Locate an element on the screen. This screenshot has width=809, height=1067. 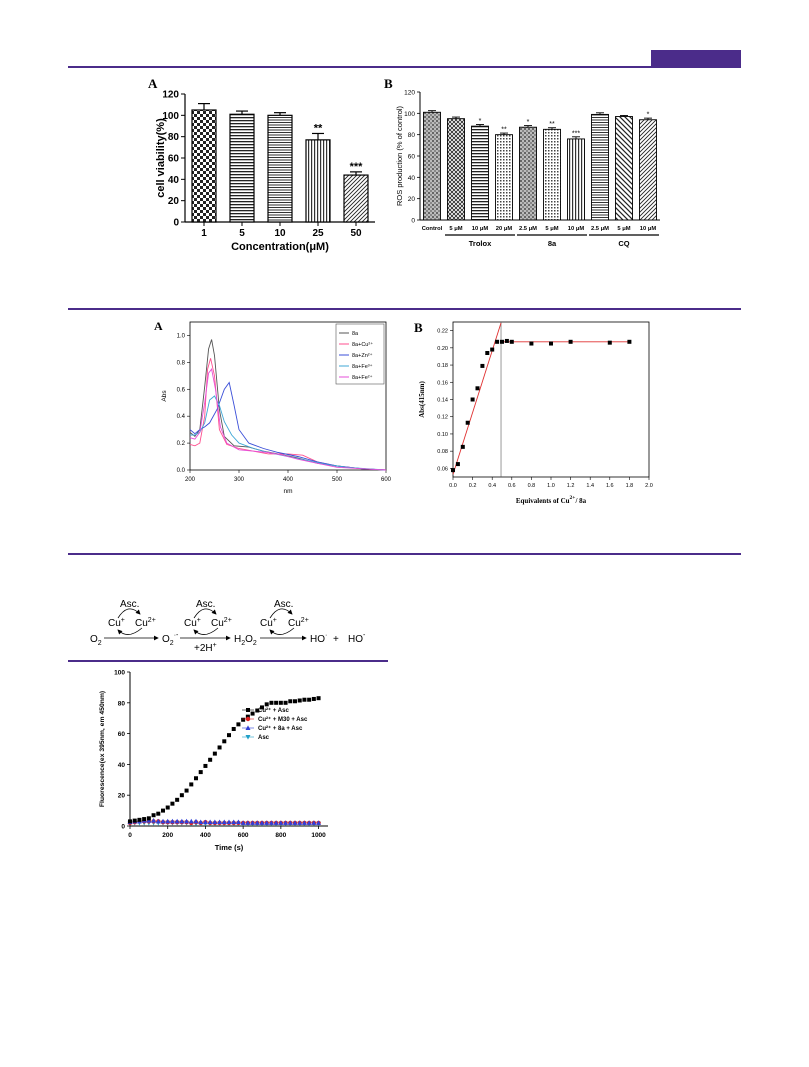
cycle-arrow-3b is located at coordinates (282, 631).